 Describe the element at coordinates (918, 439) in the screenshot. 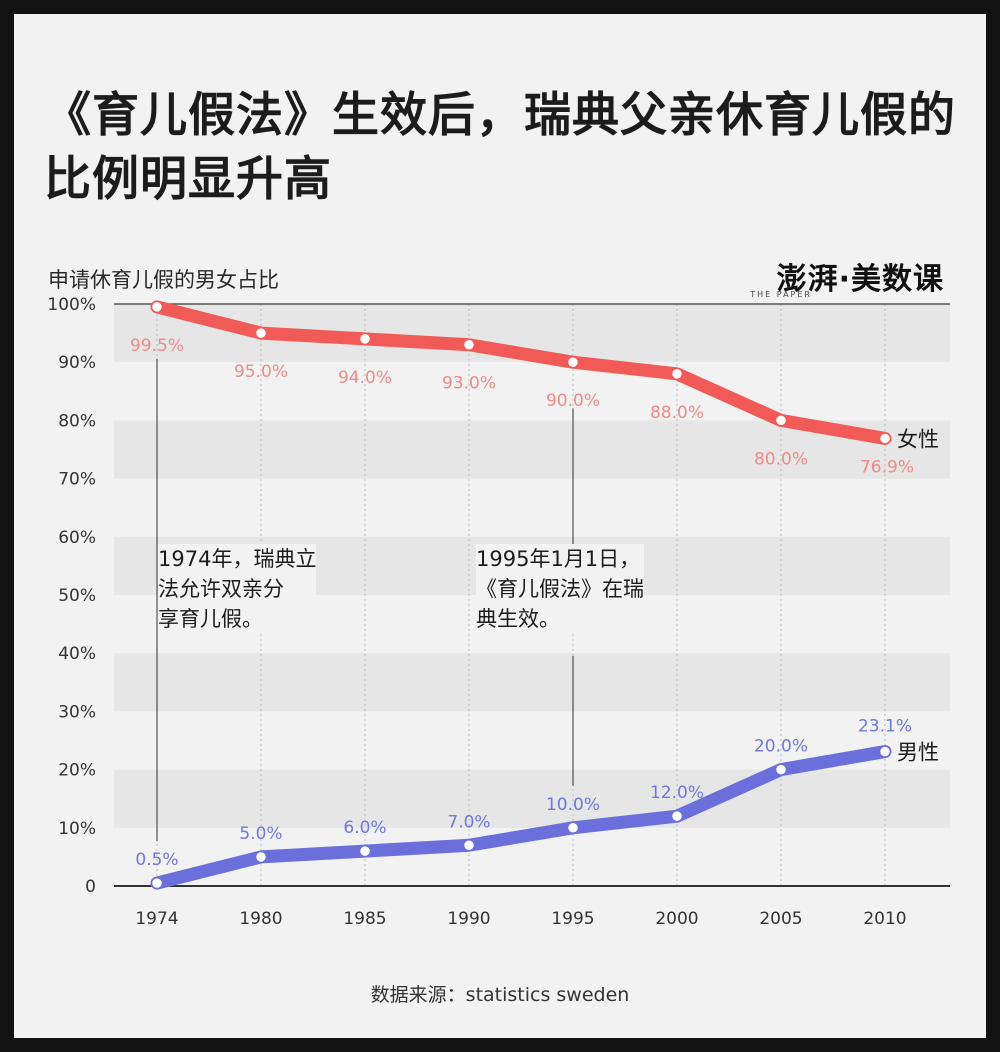

I see `series-name-female: 女性` at that location.